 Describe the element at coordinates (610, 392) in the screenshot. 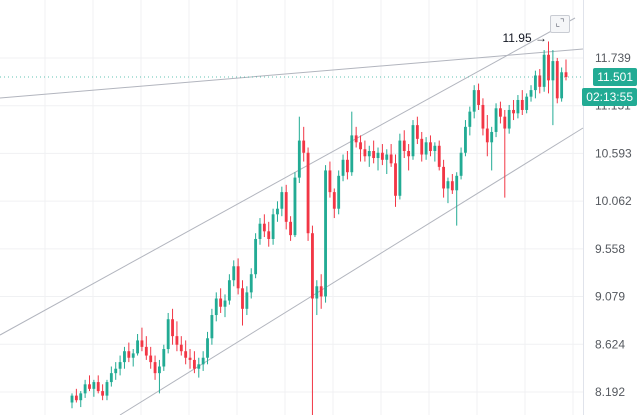

I see `price-axis-tick-label: 8.192` at that location.